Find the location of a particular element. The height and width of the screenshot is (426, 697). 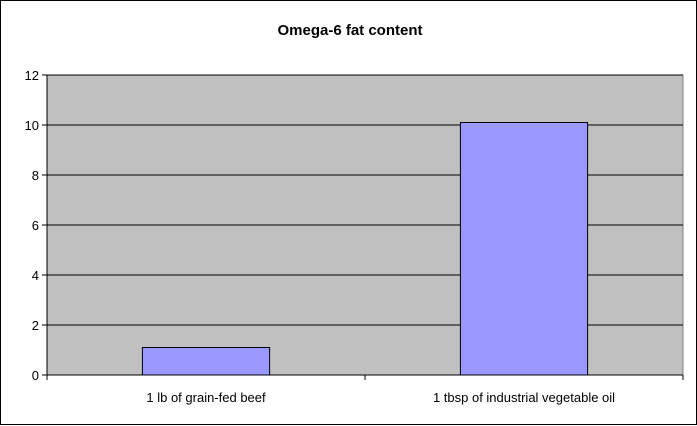

y-tick-label: 2 is located at coordinates (35, 325).